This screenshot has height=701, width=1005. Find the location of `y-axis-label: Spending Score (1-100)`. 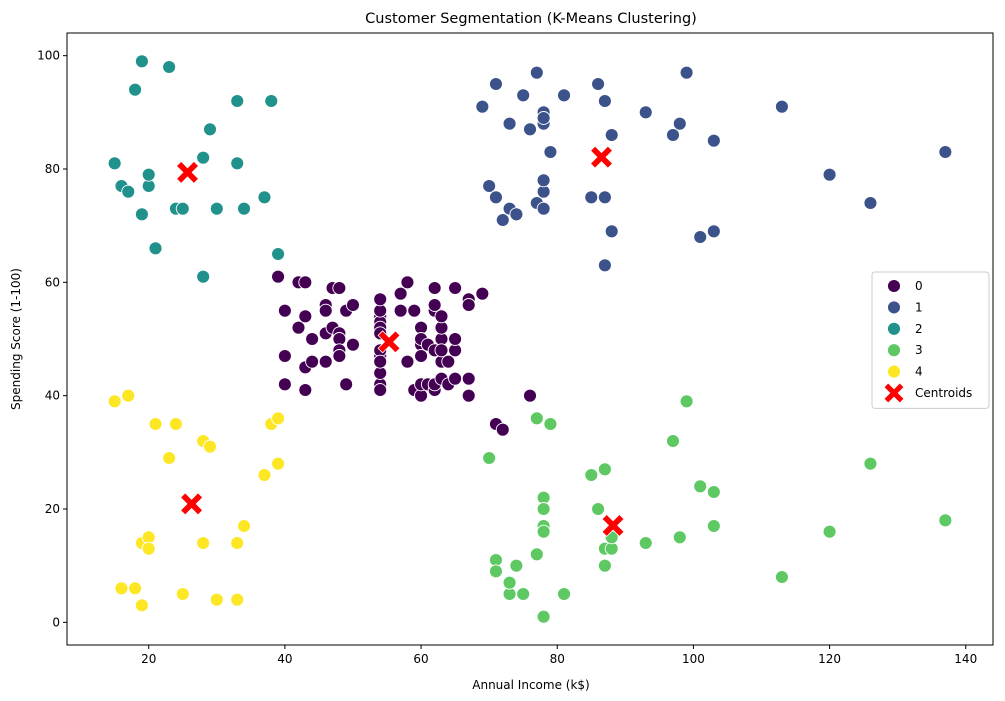

y-axis-label: Spending Score (1-100) is located at coordinates (16, 339).